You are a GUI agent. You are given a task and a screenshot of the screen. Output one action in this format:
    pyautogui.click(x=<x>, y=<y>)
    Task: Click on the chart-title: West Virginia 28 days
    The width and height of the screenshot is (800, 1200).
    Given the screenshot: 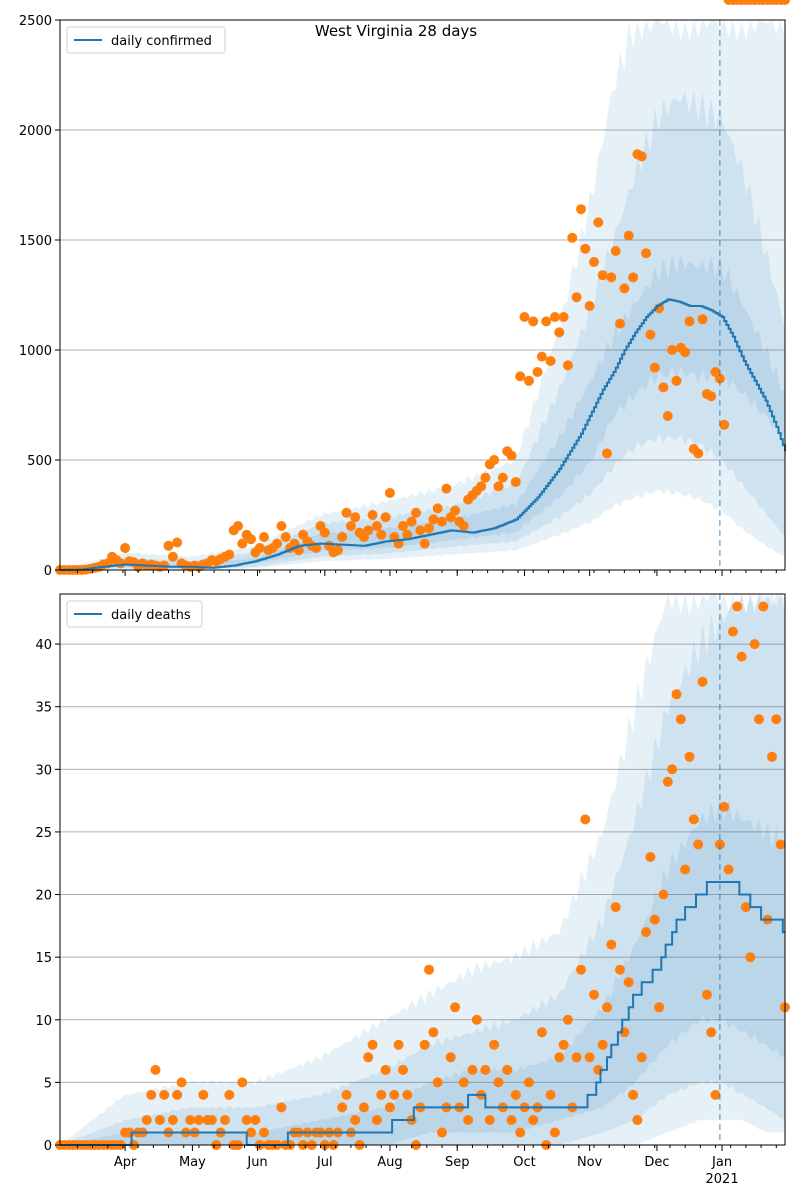 What is the action you would take?
    pyautogui.click(x=396, y=31)
    